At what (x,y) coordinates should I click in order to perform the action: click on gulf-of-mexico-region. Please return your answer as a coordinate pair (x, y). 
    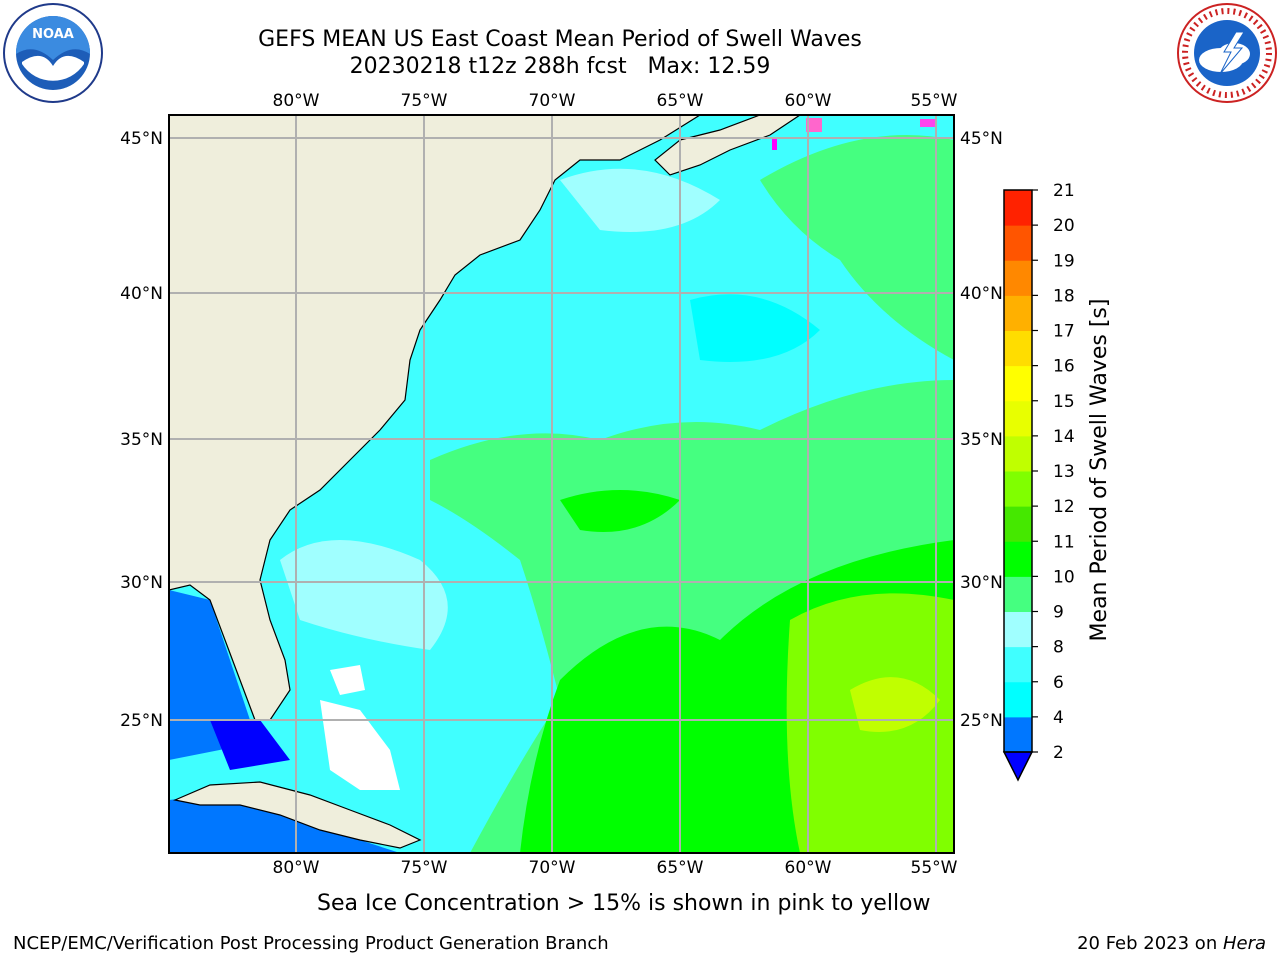
    Looking at the image, I should click on (219, 675).